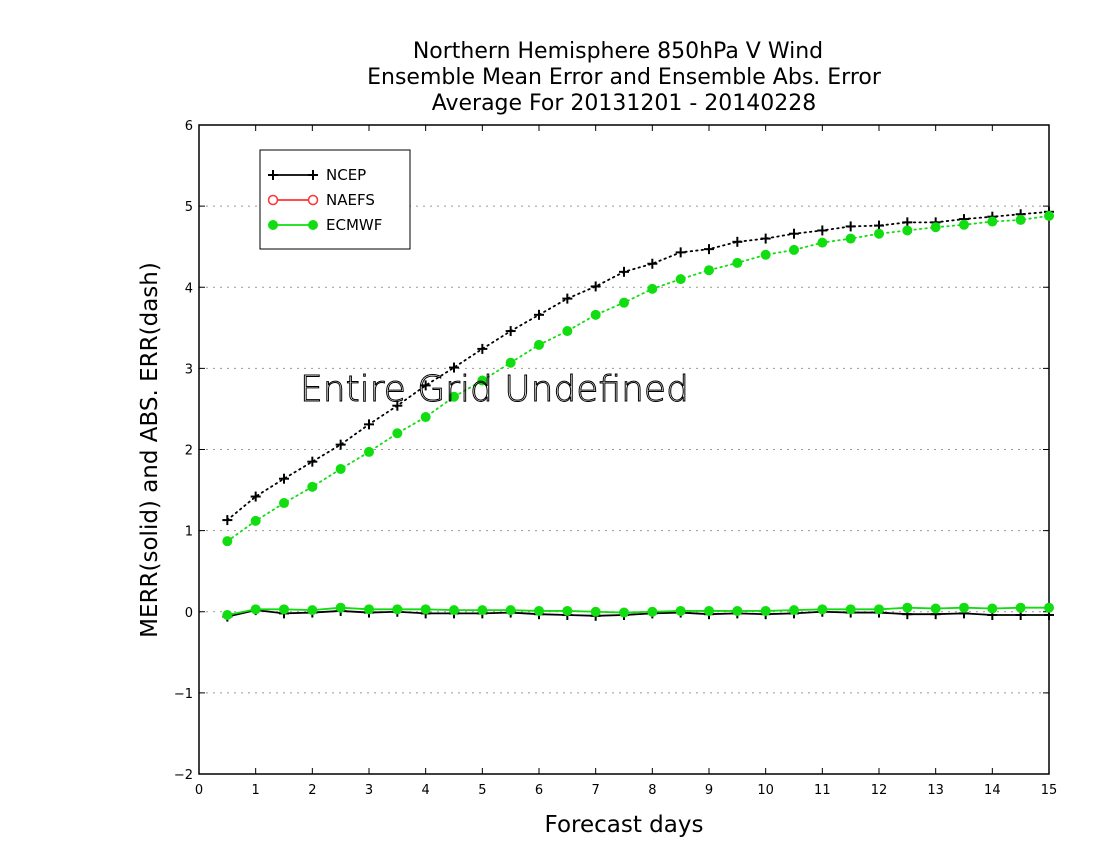 The height and width of the screenshot is (850, 1100). What do you see at coordinates (189, 613) in the screenshot?
I see `y-tick-label: 0` at bounding box center [189, 613].